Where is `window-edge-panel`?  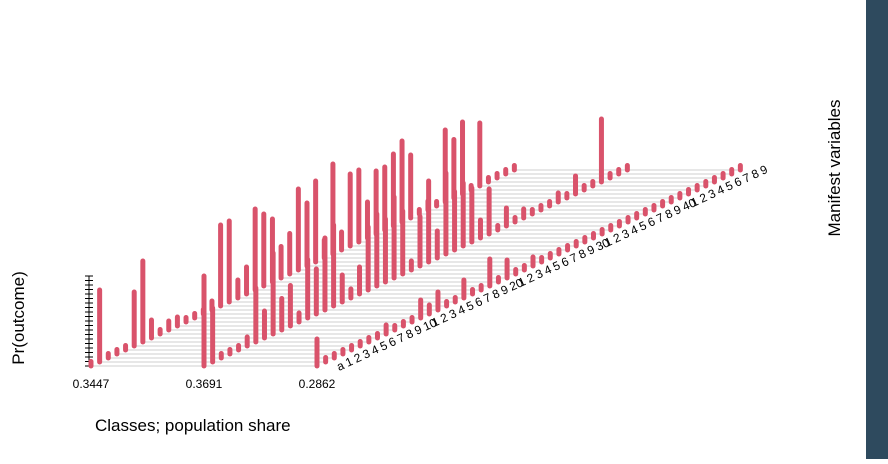
window-edge-panel is located at coordinates (877, 229).